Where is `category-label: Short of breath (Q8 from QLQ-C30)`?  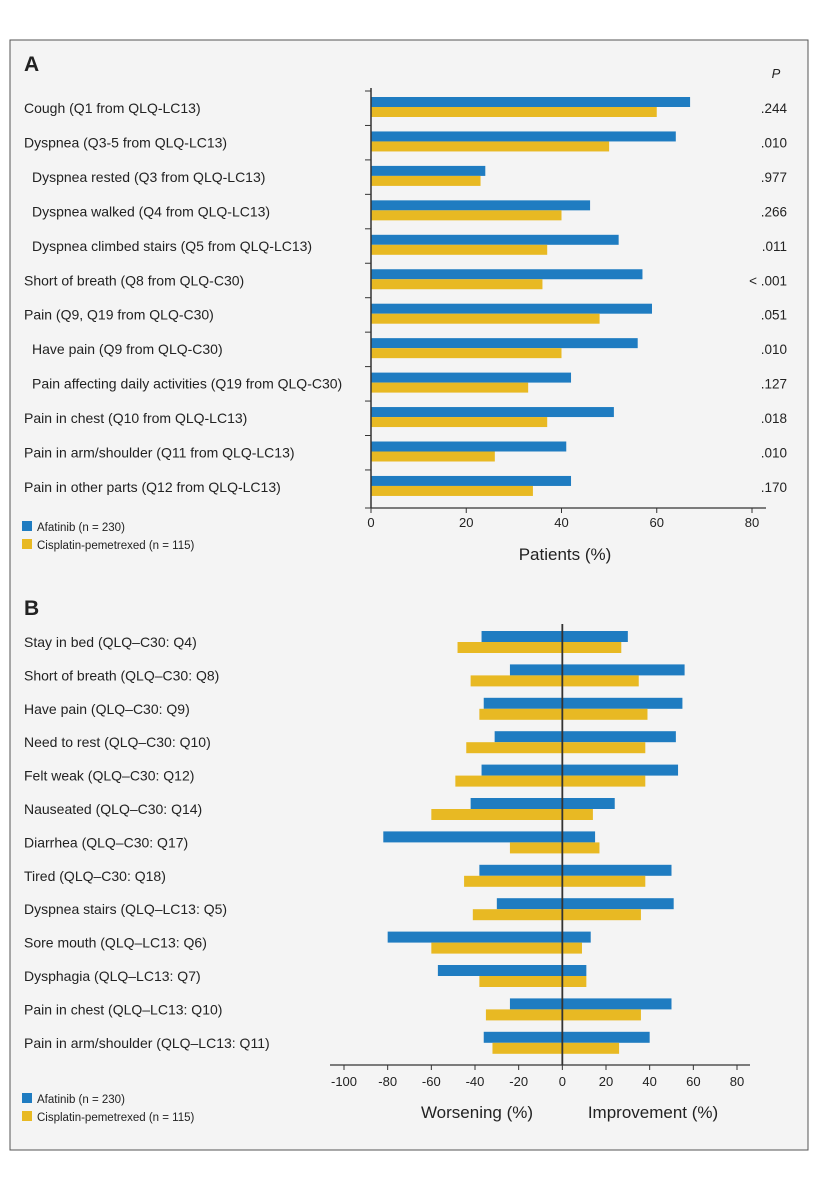 category-label: Short of breath (Q8 from QLQ-C30) is located at coordinates (134, 280).